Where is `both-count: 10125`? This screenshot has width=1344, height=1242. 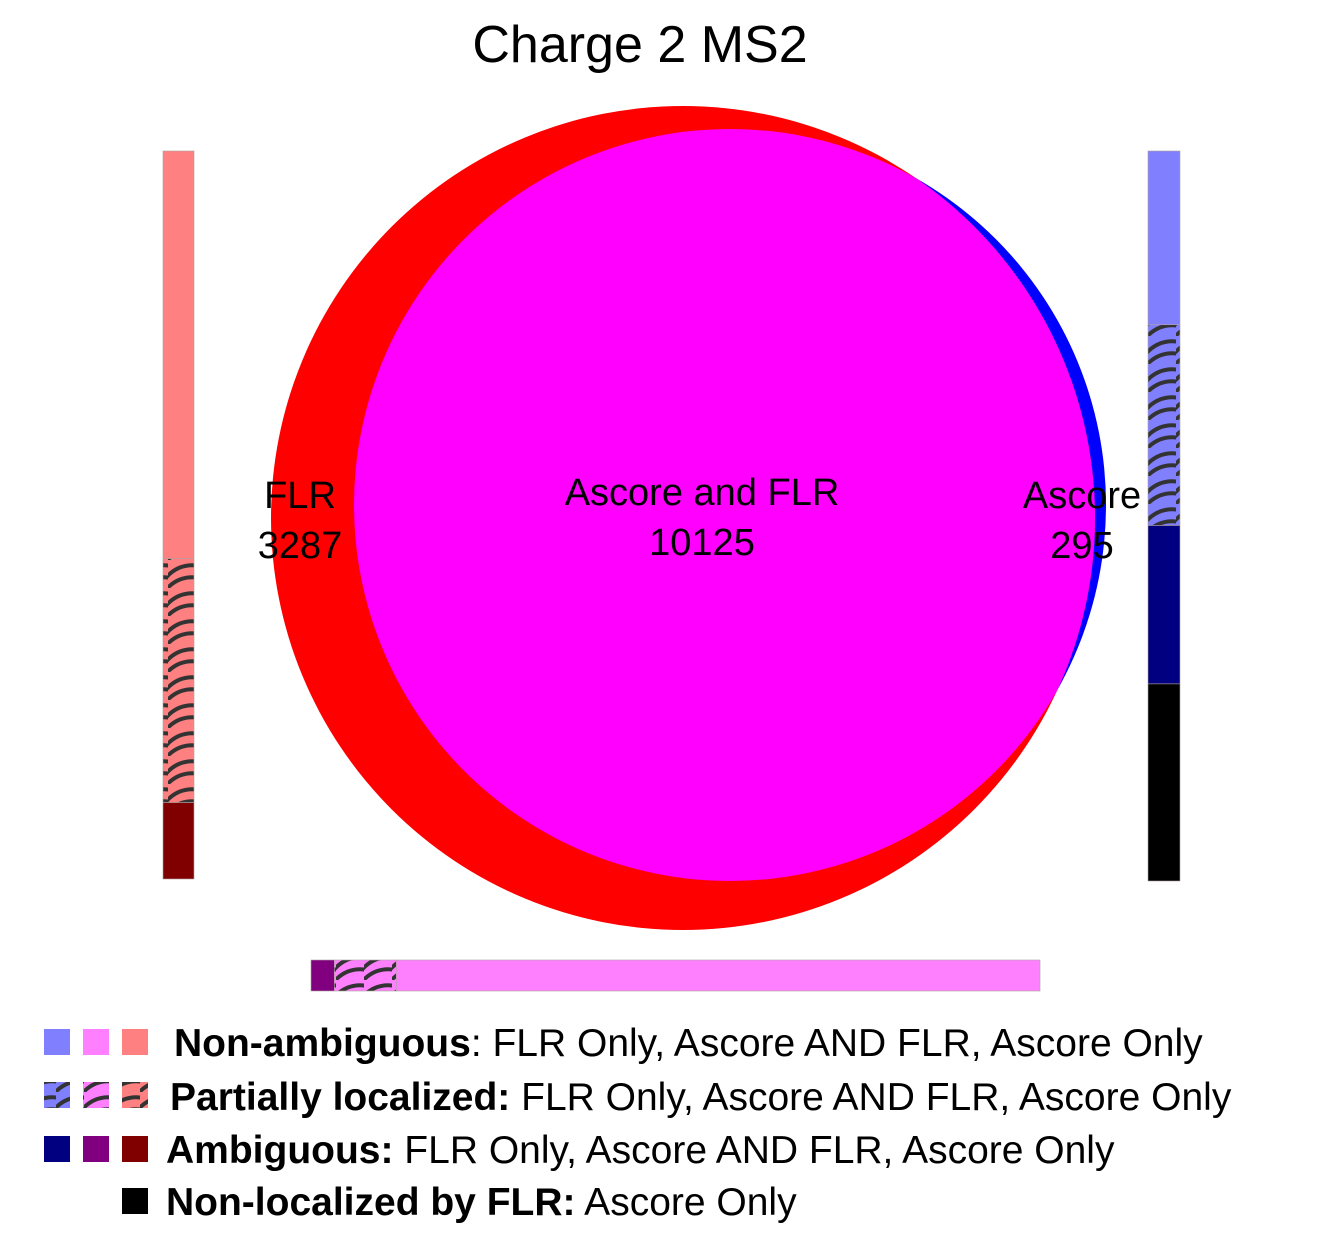
both-count: 10125 is located at coordinates (702, 543).